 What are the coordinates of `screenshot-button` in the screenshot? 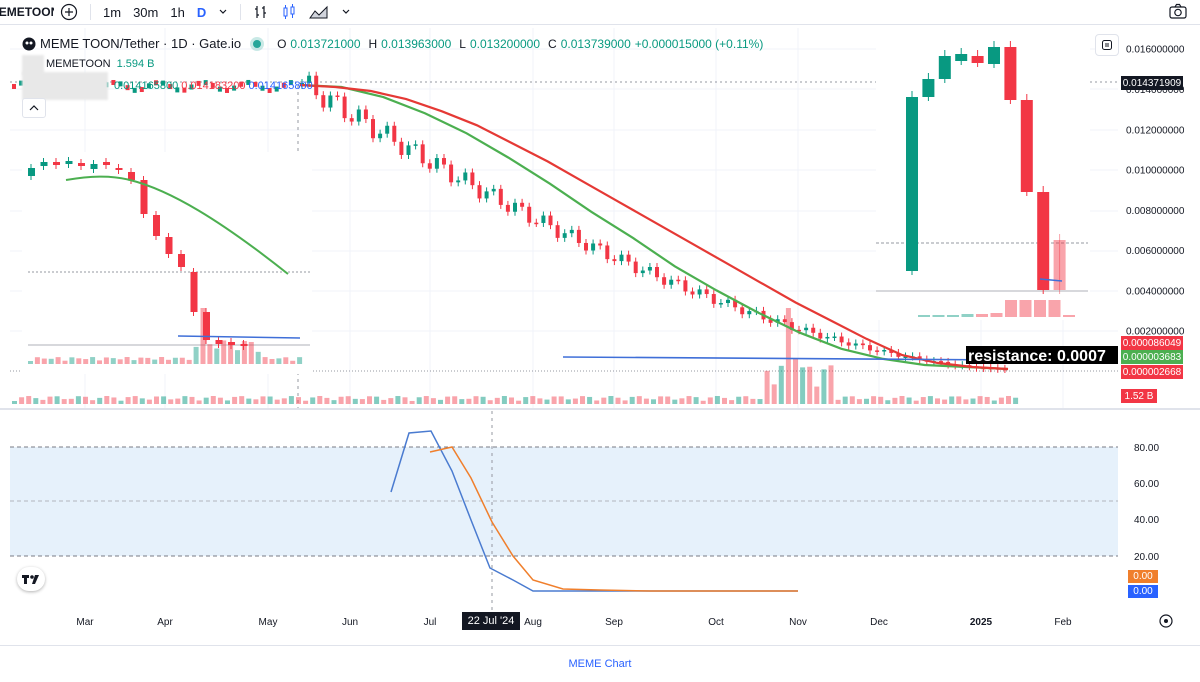 It's located at (1178, 11).